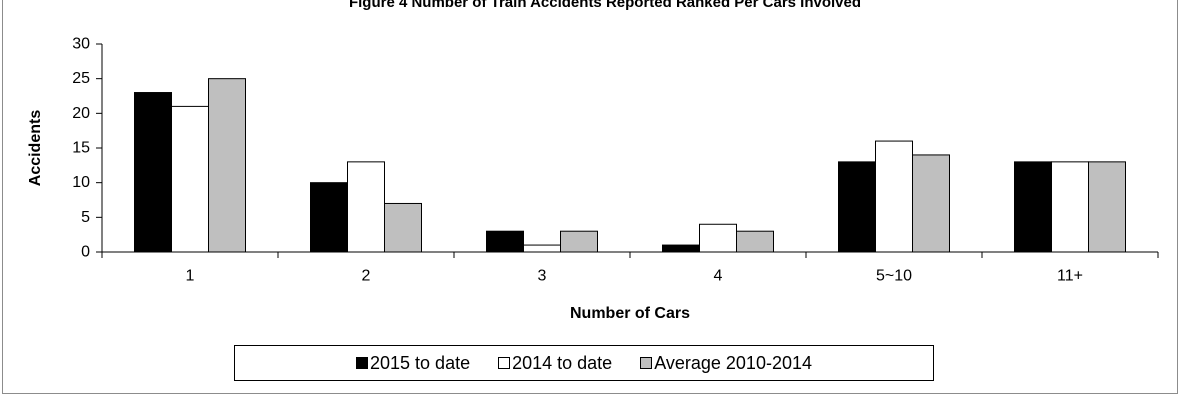 This screenshot has height=396, width=1181. I want to click on legend-item-2014: 2014 to date, so click(555, 363).